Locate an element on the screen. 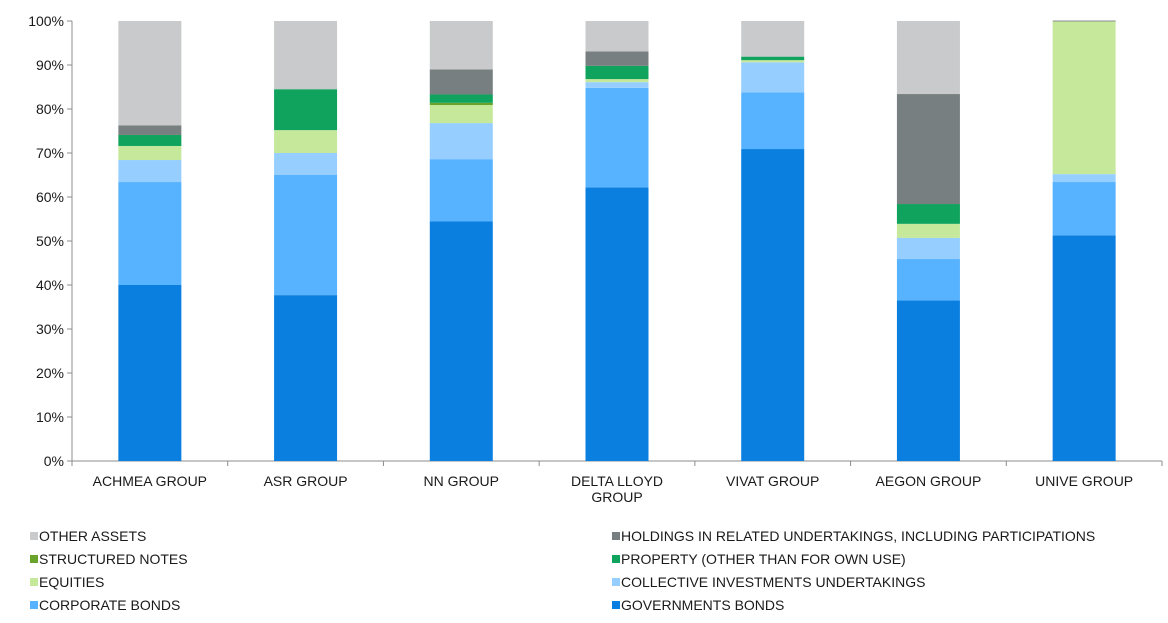  legend-item: OTHER ASSETS is located at coordinates (321, 535).